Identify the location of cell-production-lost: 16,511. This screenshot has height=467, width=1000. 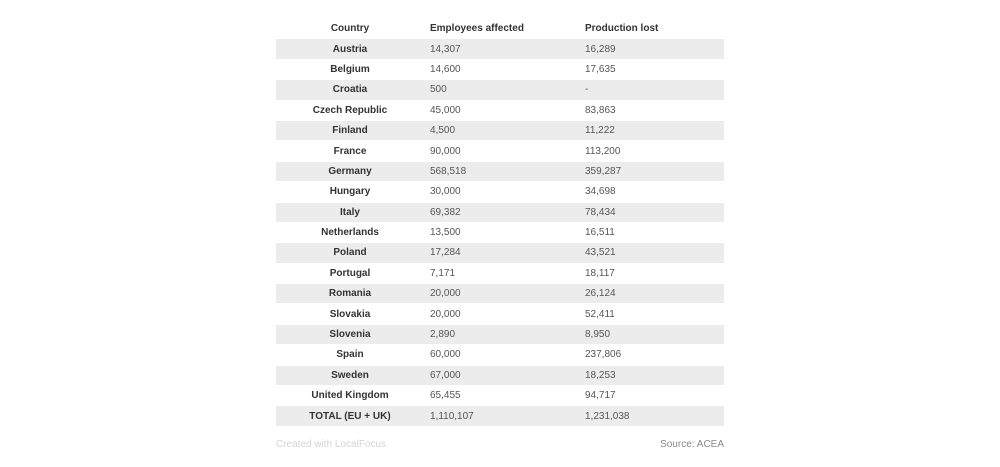
(651, 233).